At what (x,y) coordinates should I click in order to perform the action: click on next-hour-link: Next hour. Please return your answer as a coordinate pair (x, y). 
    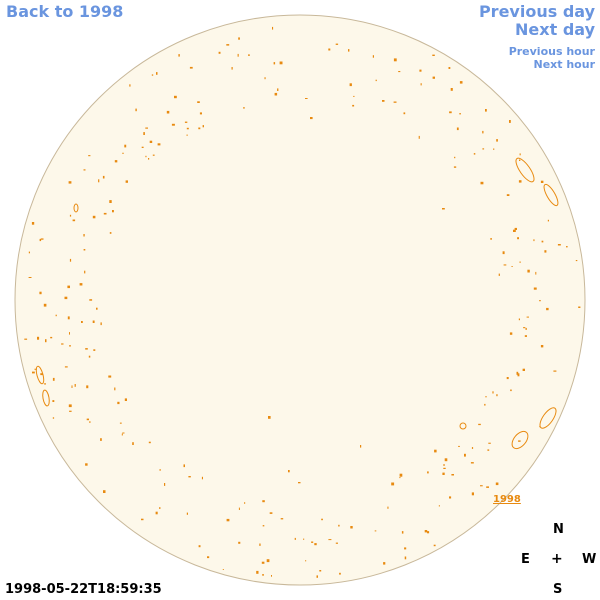
    Looking at the image, I should click on (564, 64).